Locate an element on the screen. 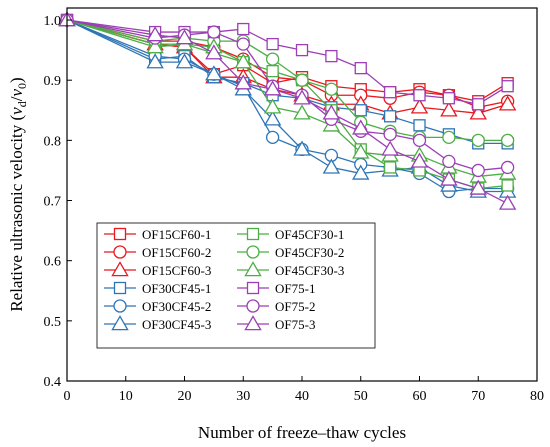 Image resolution: width=550 pixels, height=447 pixels. legend-entry: OF75-1 is located at coordinates (276, 288).